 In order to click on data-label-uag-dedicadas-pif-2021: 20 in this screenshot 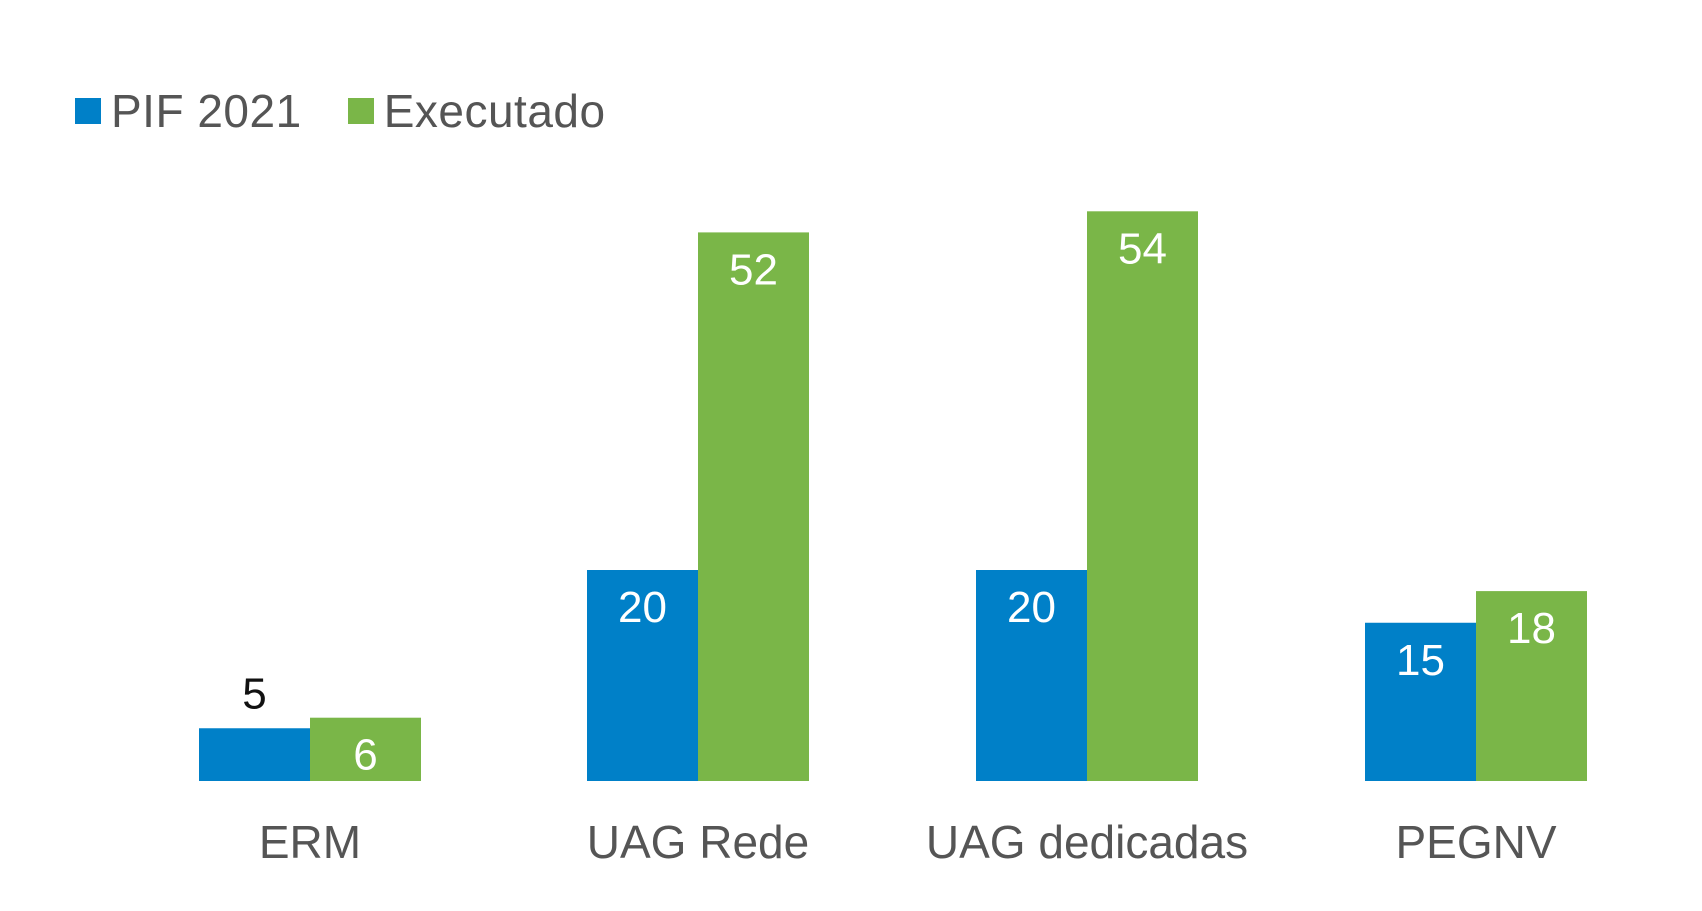, I will do `click(1031, 607)`.